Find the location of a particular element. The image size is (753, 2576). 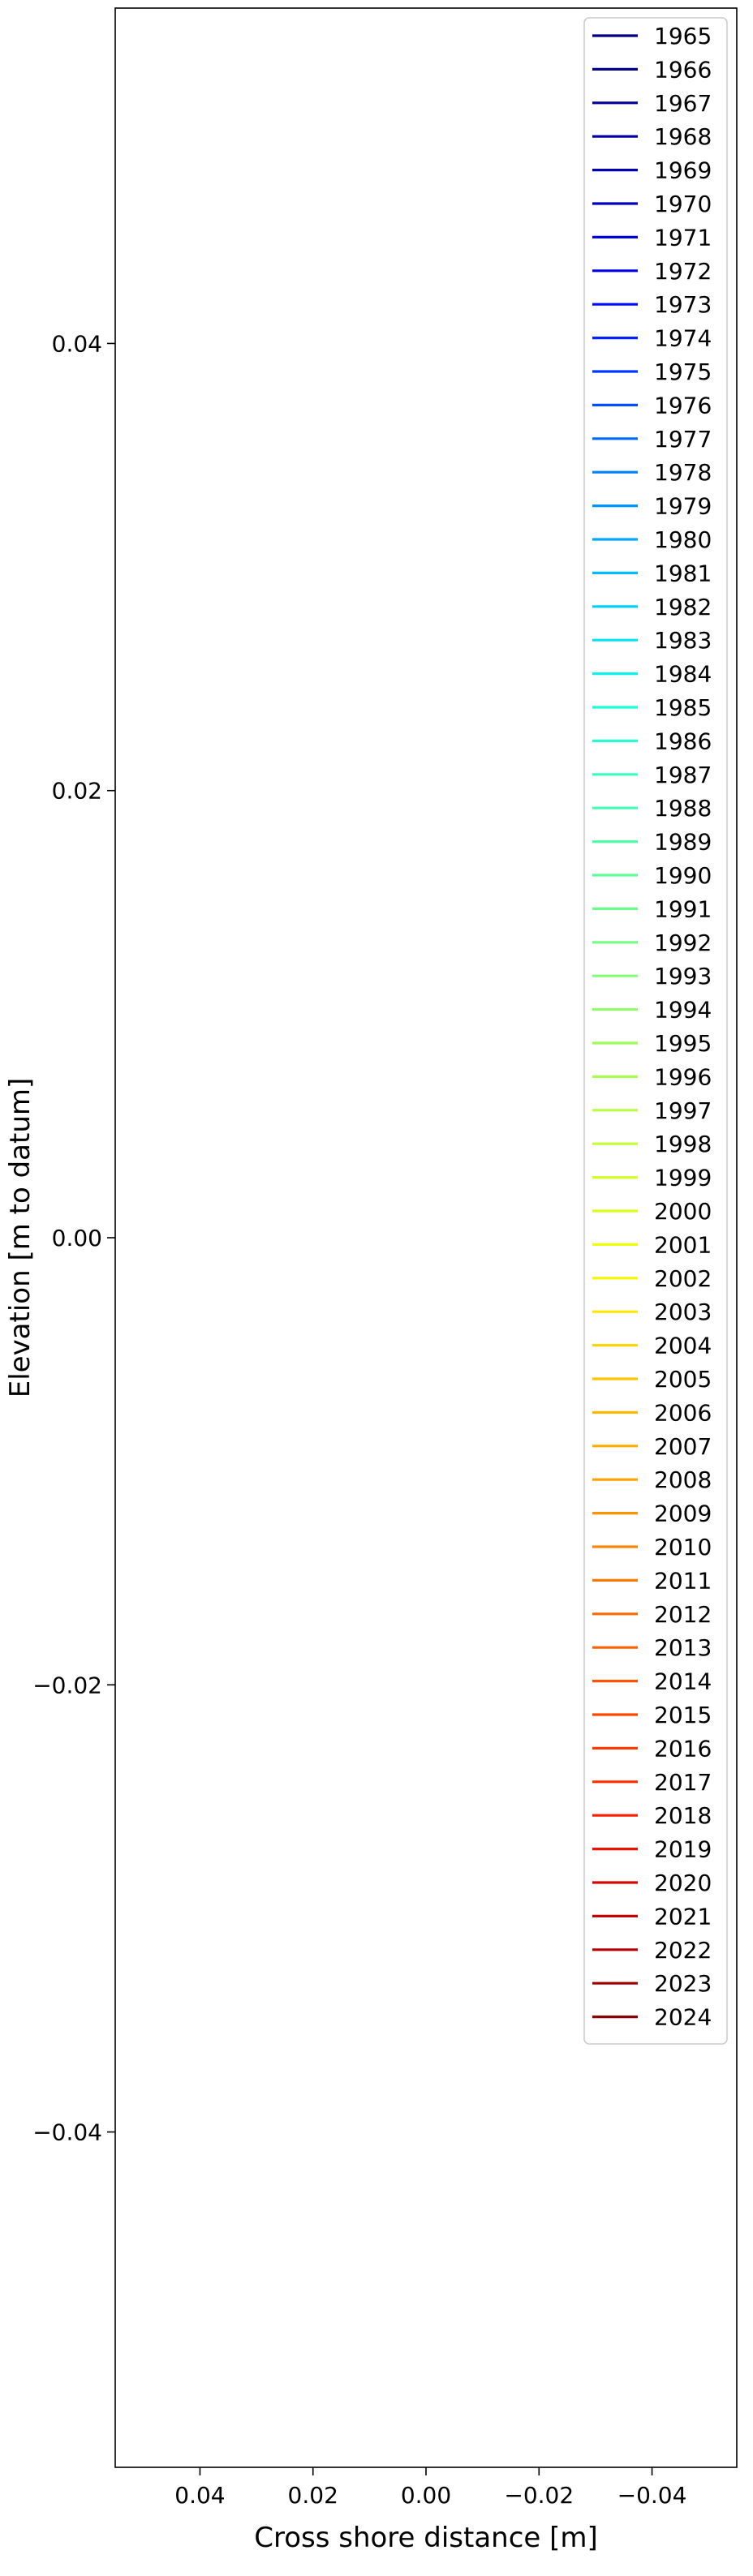

legend-label: 1965 is located at coordinates (683, 36).